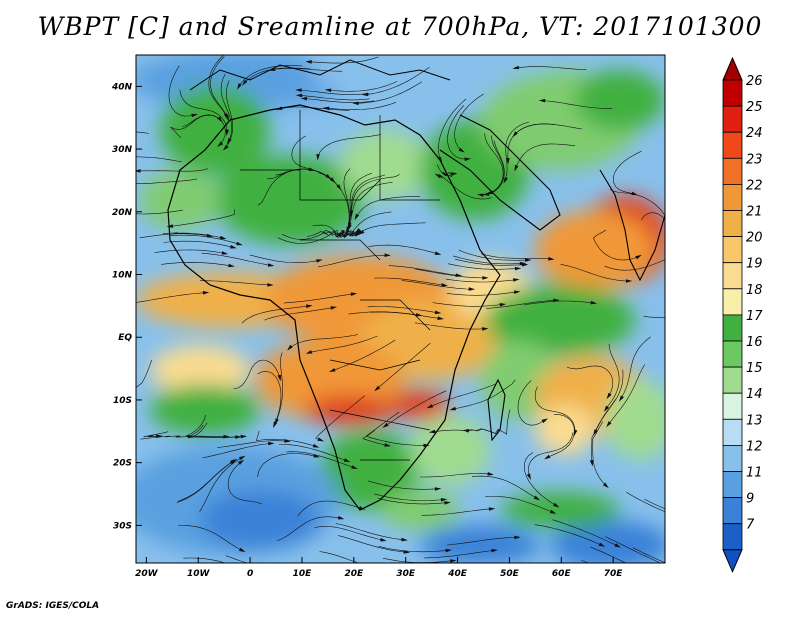 This screenshot has width=800, height=618. What do you see at coordinates (754, 185) in the screenshot?
I see `colorbar-label: 22` at bounding box center [754, 185].